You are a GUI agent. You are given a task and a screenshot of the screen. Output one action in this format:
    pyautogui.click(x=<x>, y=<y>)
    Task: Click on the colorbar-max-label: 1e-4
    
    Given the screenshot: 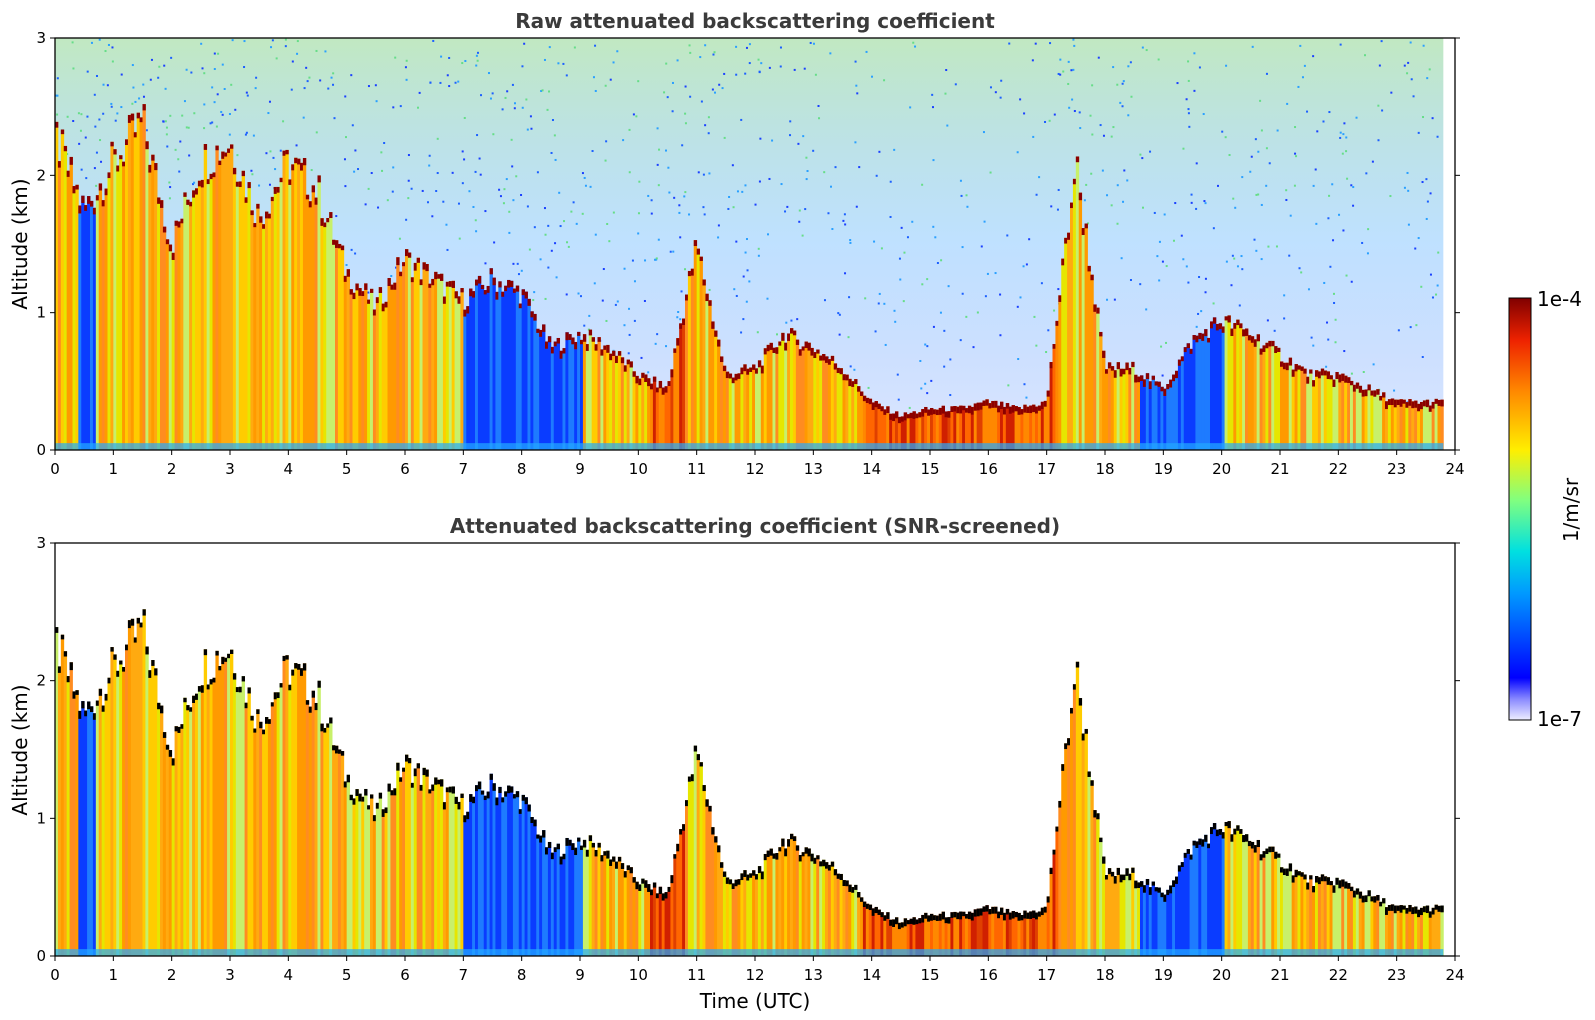 What is the action you would take?
    pyautogui.click(x=1559, y=299)
    